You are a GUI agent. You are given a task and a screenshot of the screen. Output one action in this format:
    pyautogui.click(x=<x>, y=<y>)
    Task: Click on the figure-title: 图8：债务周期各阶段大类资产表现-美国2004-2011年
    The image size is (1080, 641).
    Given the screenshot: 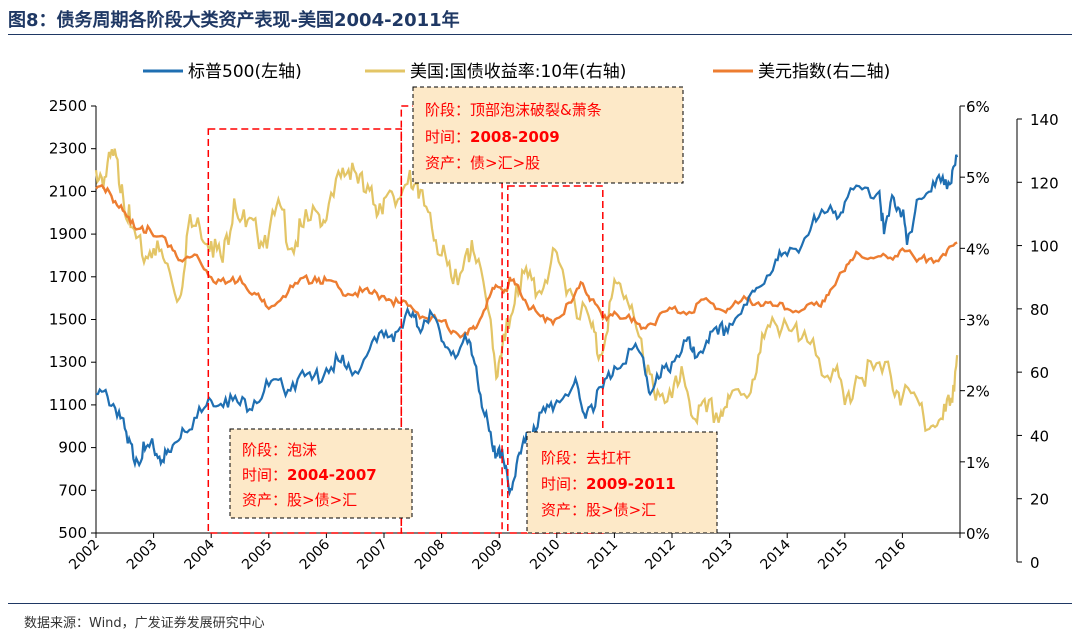 What is the action you would take?
    pyautogui.click(x=234, y=20)
    